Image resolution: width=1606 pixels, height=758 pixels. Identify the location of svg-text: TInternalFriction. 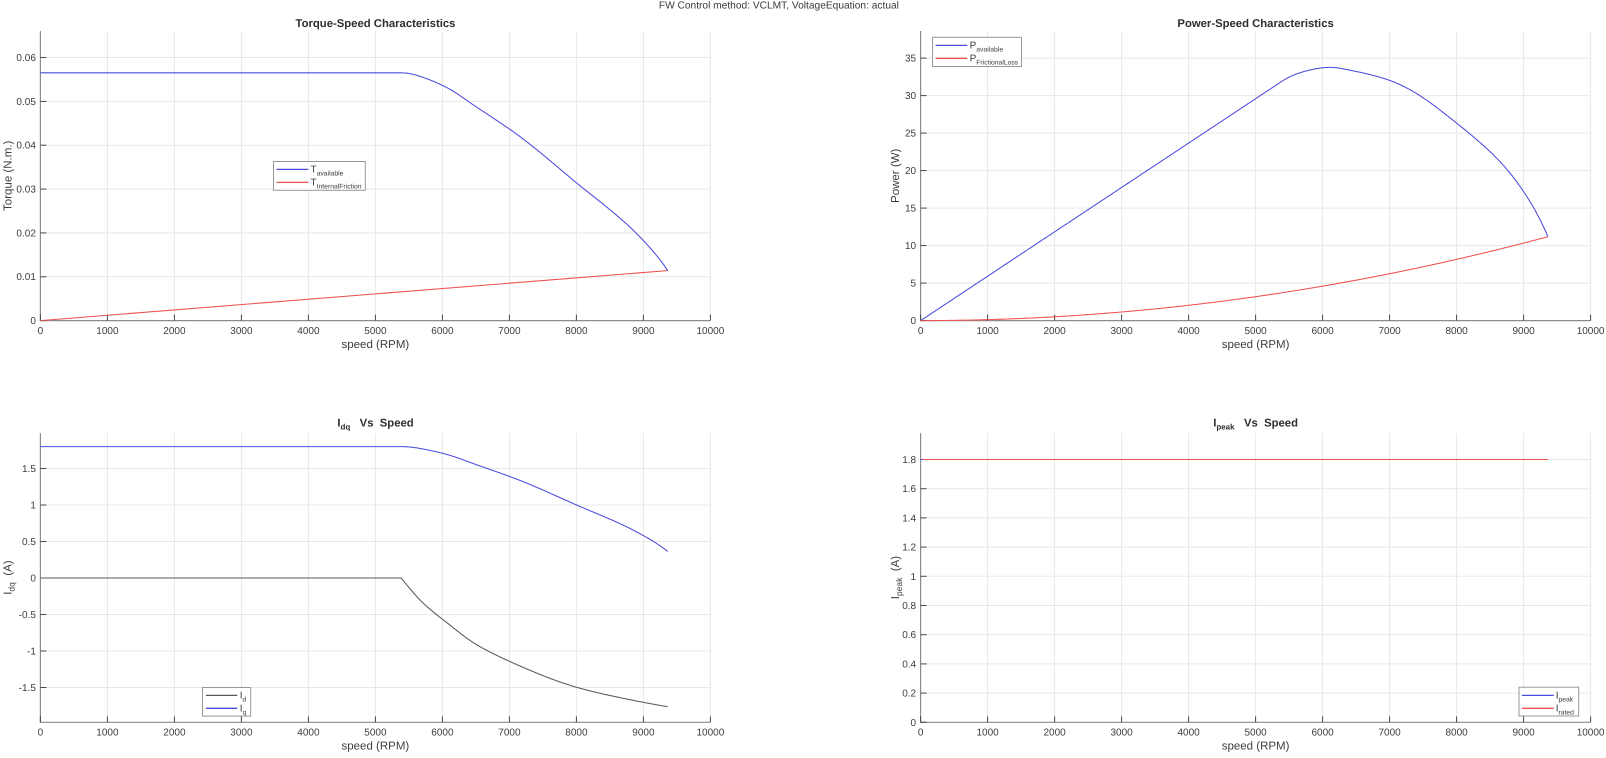
(336, 184).